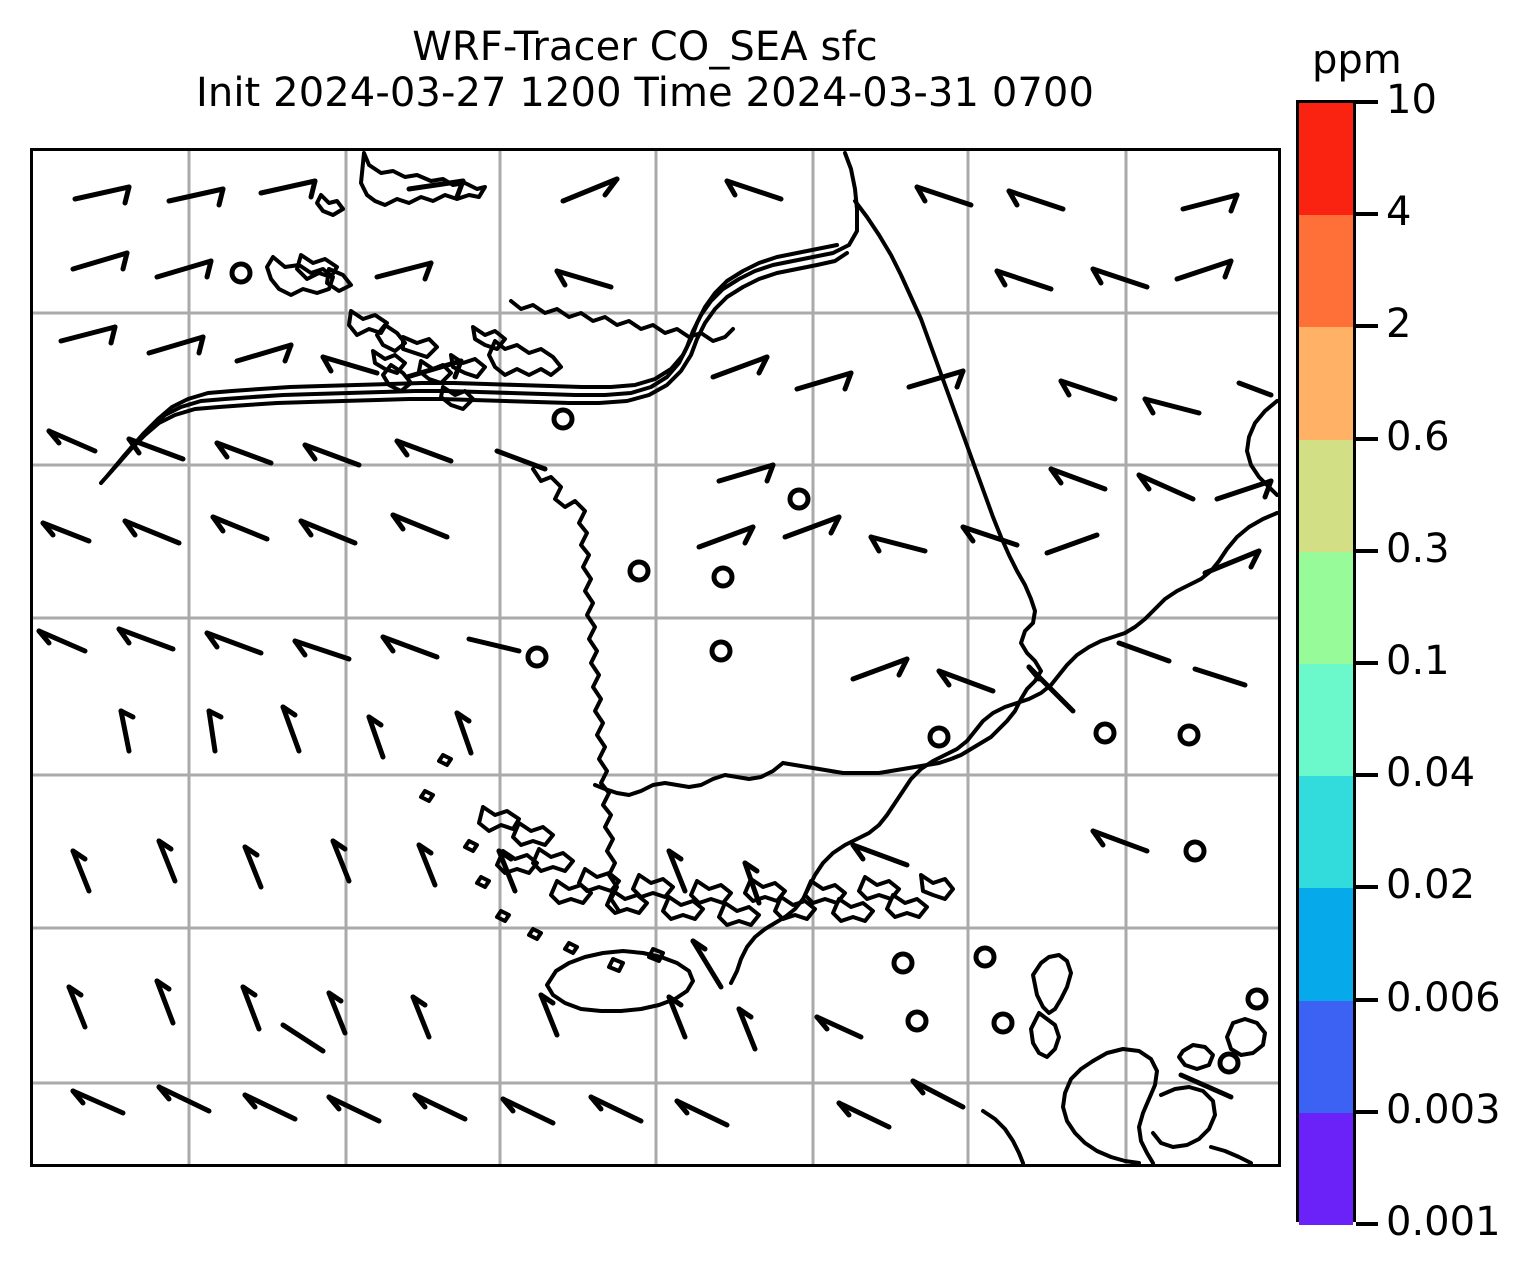 The width and height of the screenshot is (1528, 1267). I want to click on colorbar-gradient, so click(1326, 662).